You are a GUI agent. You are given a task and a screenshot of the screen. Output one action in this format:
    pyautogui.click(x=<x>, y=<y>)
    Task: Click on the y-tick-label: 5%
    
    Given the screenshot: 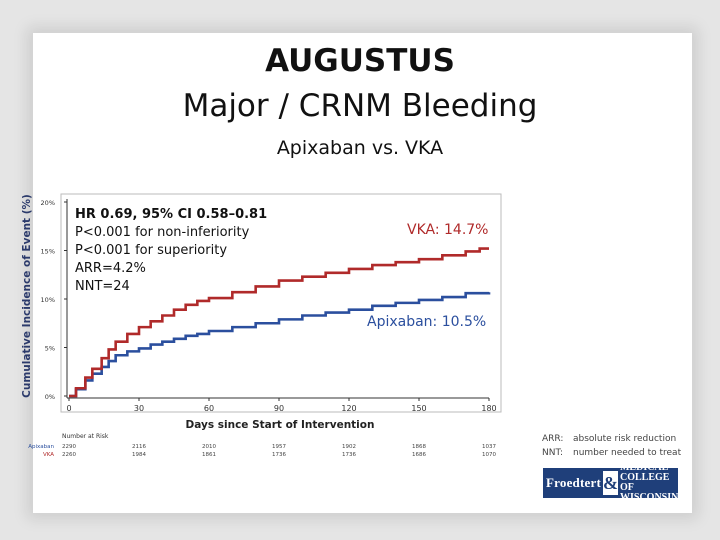 What is the action you would take?
    pyautogui.click(x=50, y=349)
    